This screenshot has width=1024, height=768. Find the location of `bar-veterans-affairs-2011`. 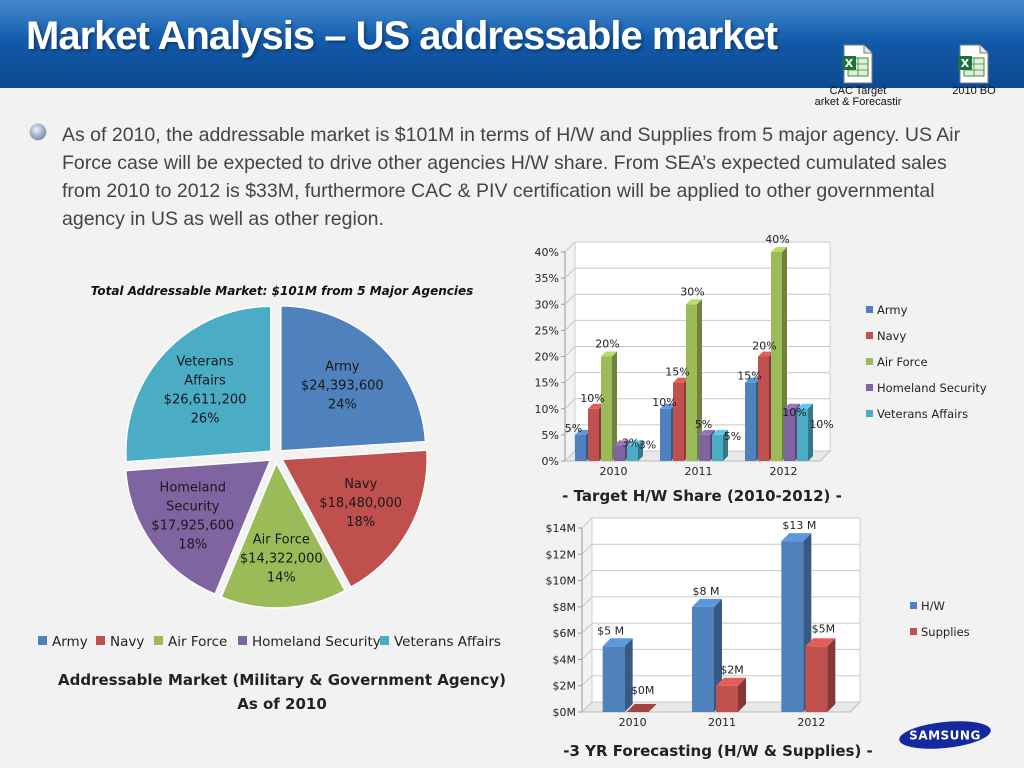

bar-veterans-affairs-2011 is located at coordinates (720, 445).